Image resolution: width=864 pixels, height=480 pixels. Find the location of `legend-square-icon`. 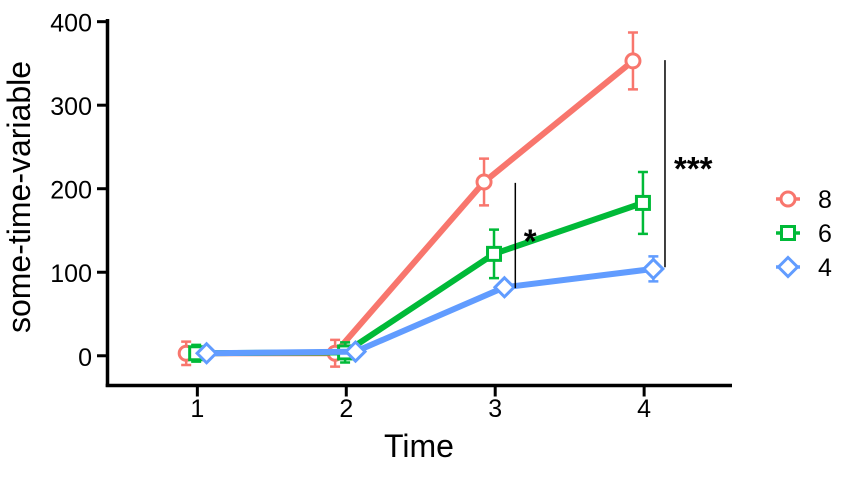

legend-square-icon is located at coordinates (788, 233).